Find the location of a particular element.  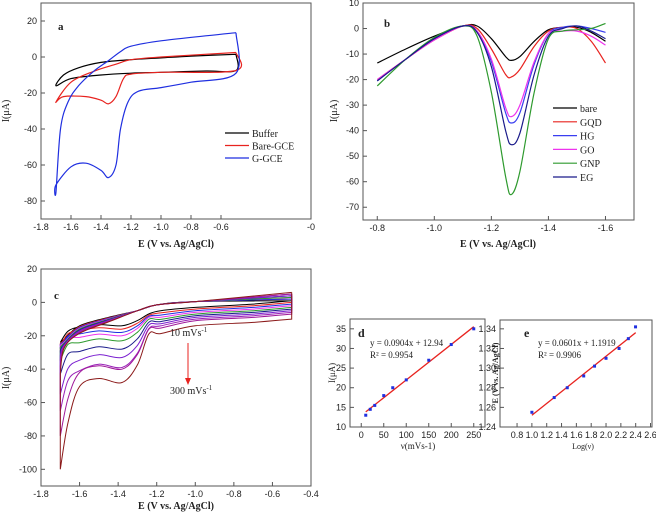

y-tick-label: 35 is located at coordinates (341, 329).